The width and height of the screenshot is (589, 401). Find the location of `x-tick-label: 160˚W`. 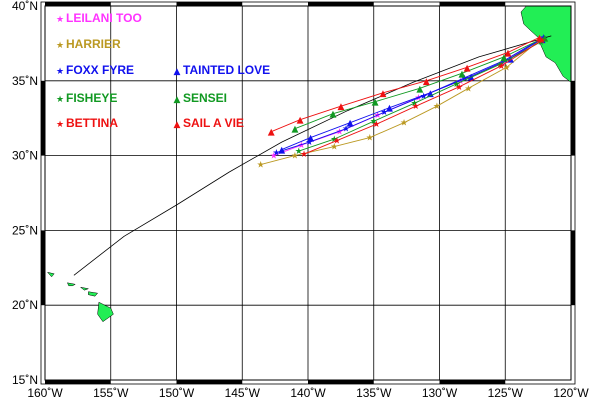

x-tick-label: 160˚W is located at coordinates (45, 393).